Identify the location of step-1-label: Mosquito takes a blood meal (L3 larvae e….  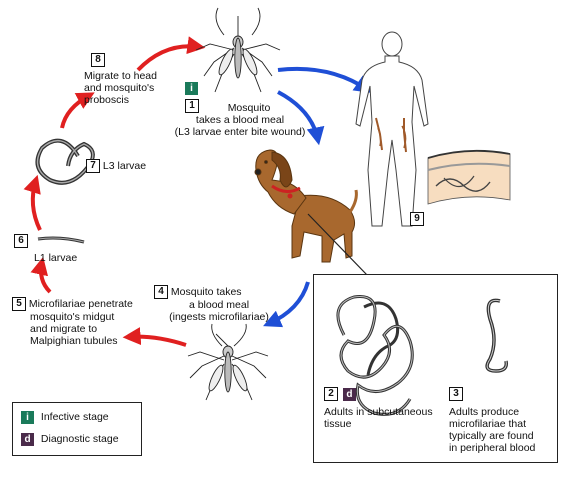
(240, 120).